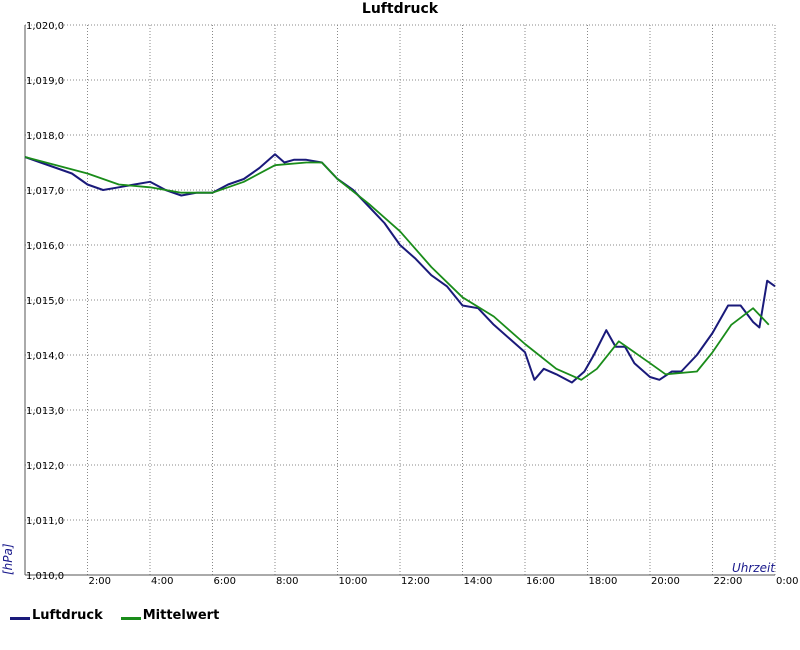 The width and height of the screenshot is (800, 650). What do you see at coordinates (540, 581) in the screenshot?
I see `x-tick-label: 16:00` at bounding box center [540, 581].